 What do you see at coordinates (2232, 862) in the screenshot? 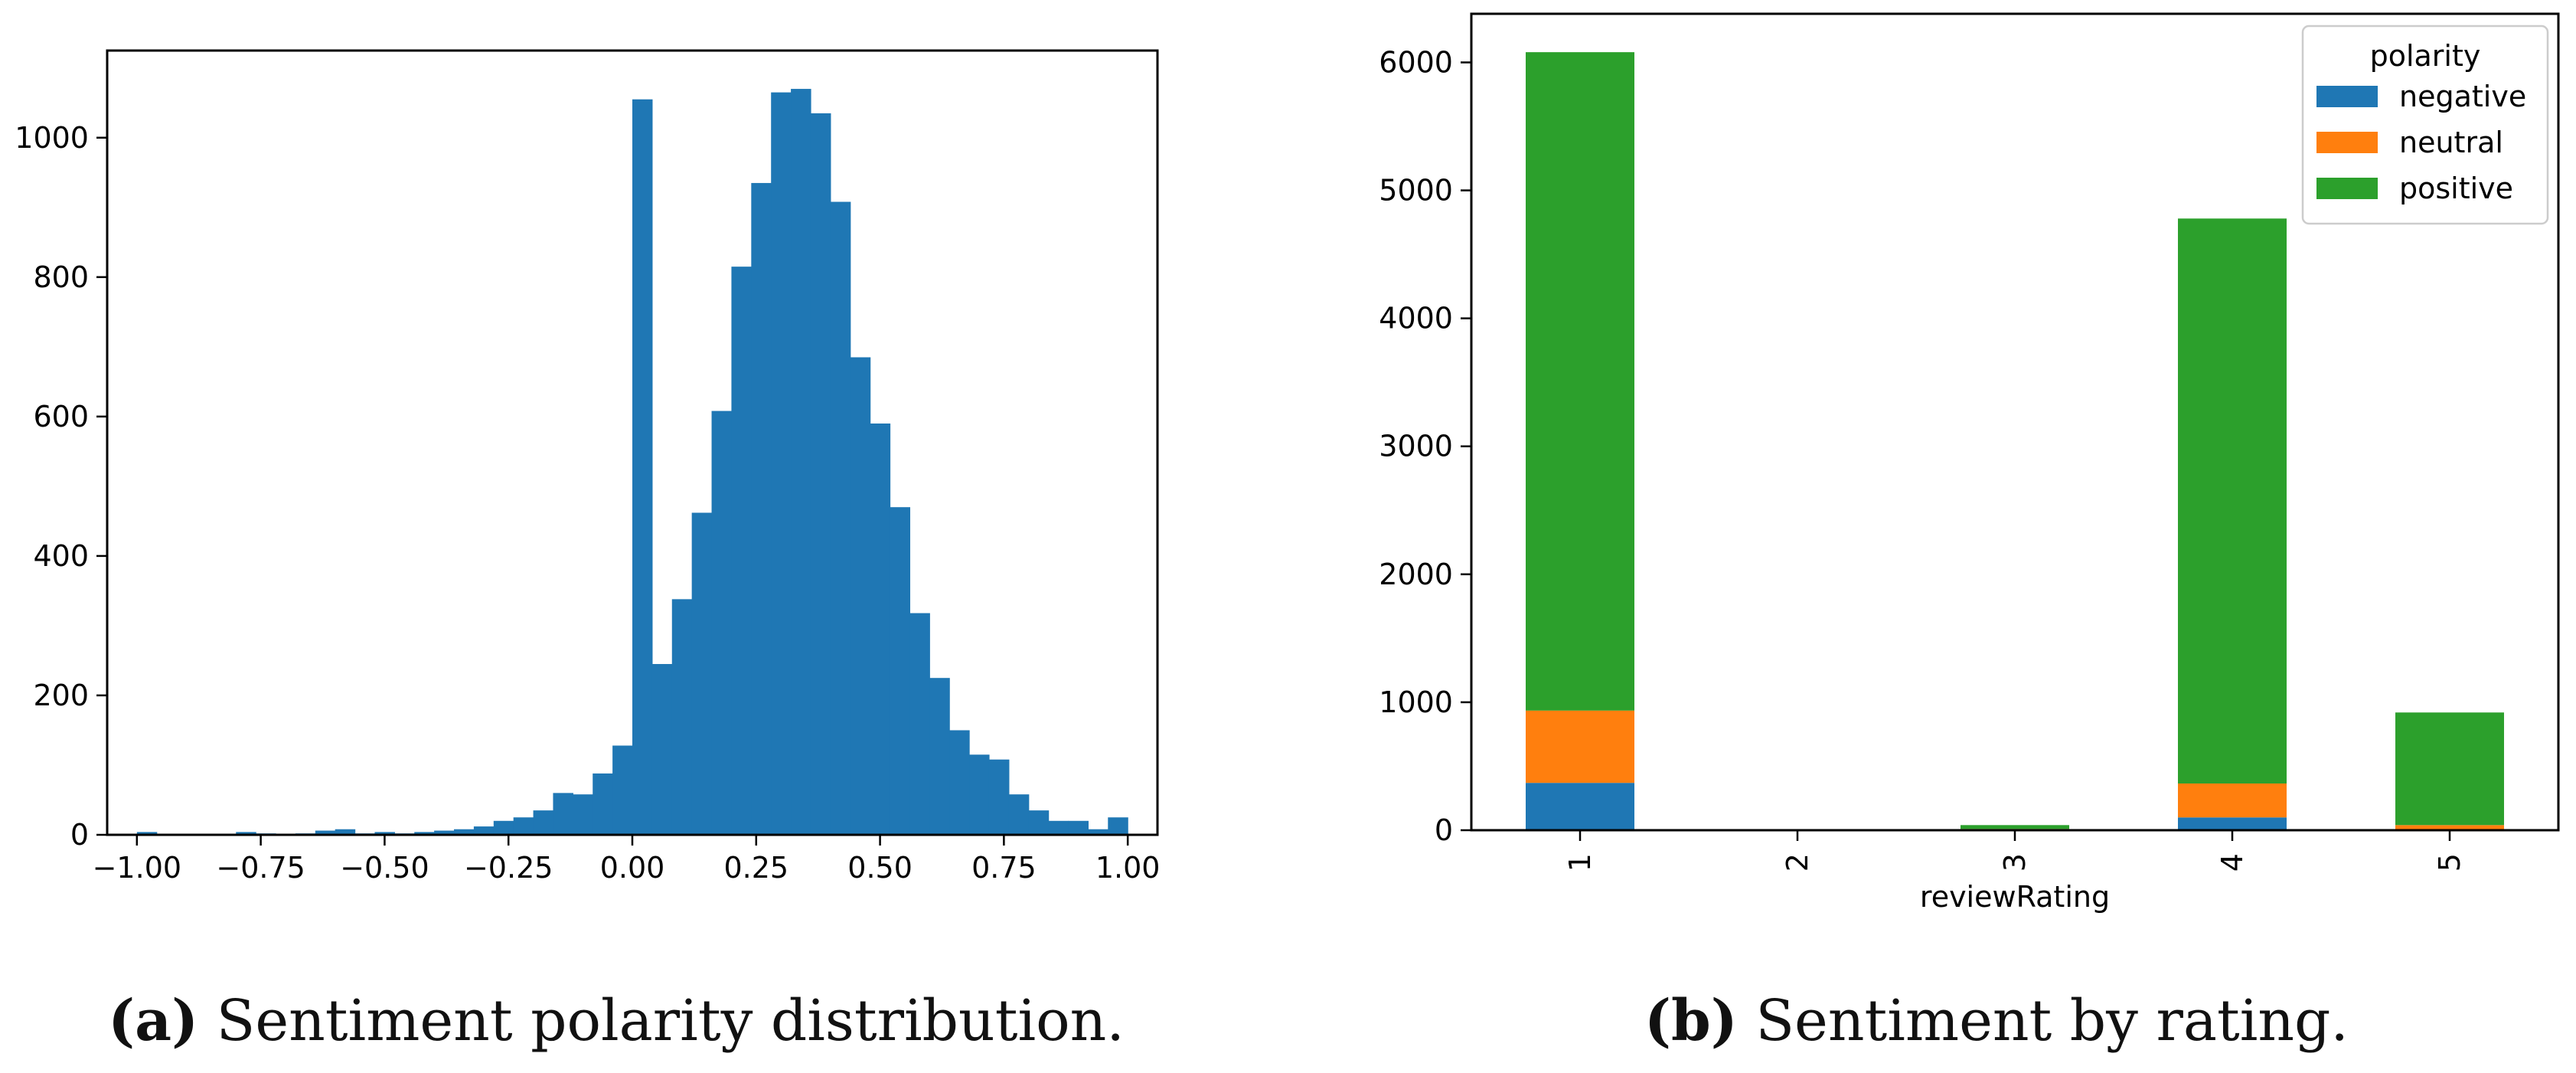
I see `x-tick-label: 4` at bounding box center [2232, 862].